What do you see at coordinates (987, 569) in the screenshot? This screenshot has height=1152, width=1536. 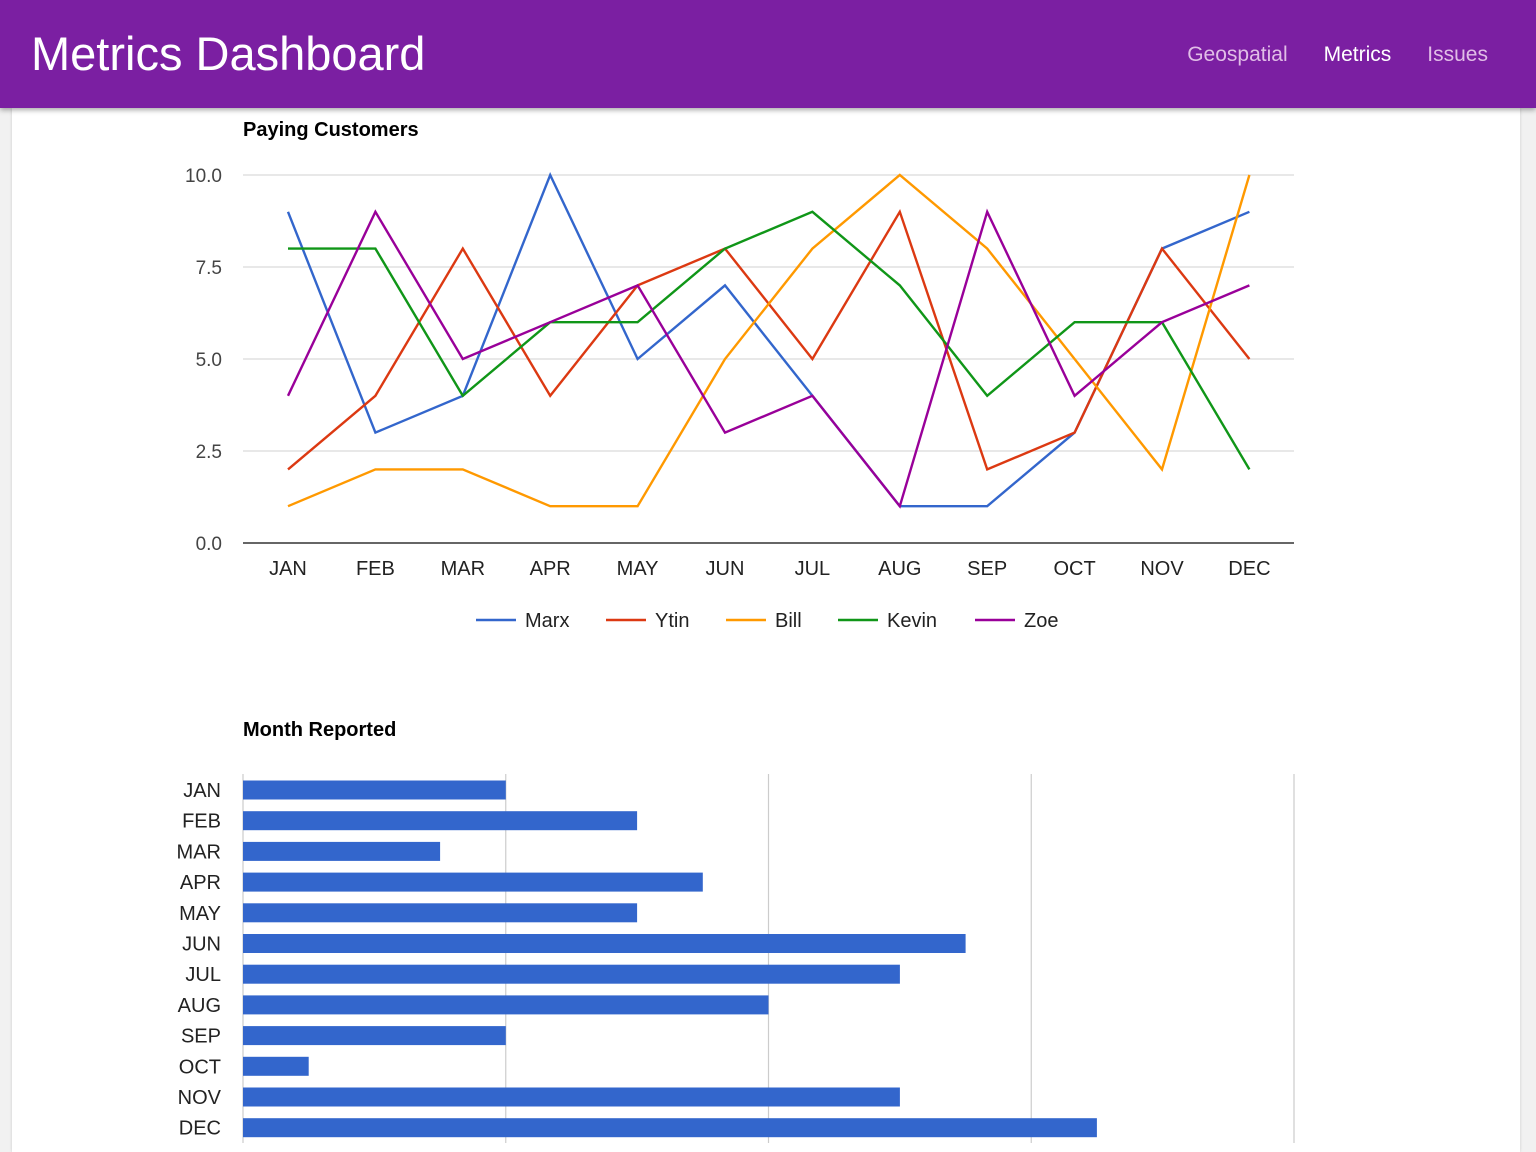 I see `line-chart-x-tick: SEP` at bounding box center [987, 569].